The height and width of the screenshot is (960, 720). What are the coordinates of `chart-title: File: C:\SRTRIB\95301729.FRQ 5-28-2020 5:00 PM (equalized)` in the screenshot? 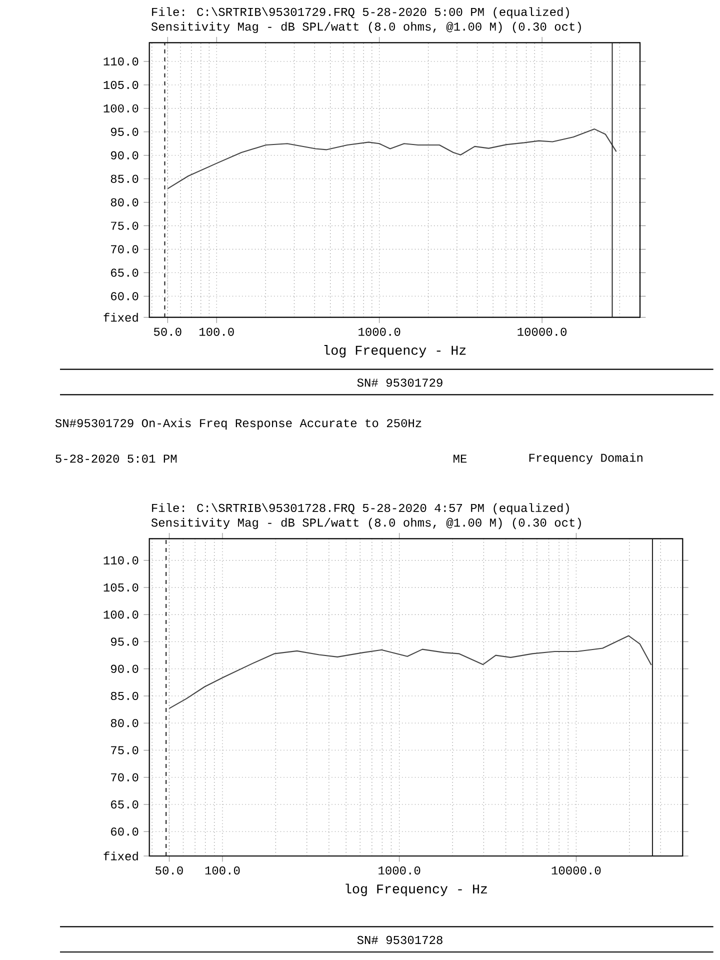 It's located at (360, 12).